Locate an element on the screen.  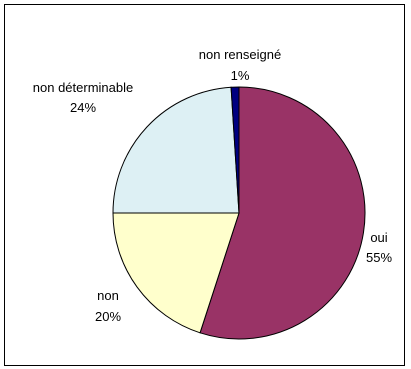
label-non-name: non is located at coordinates (108, 295).